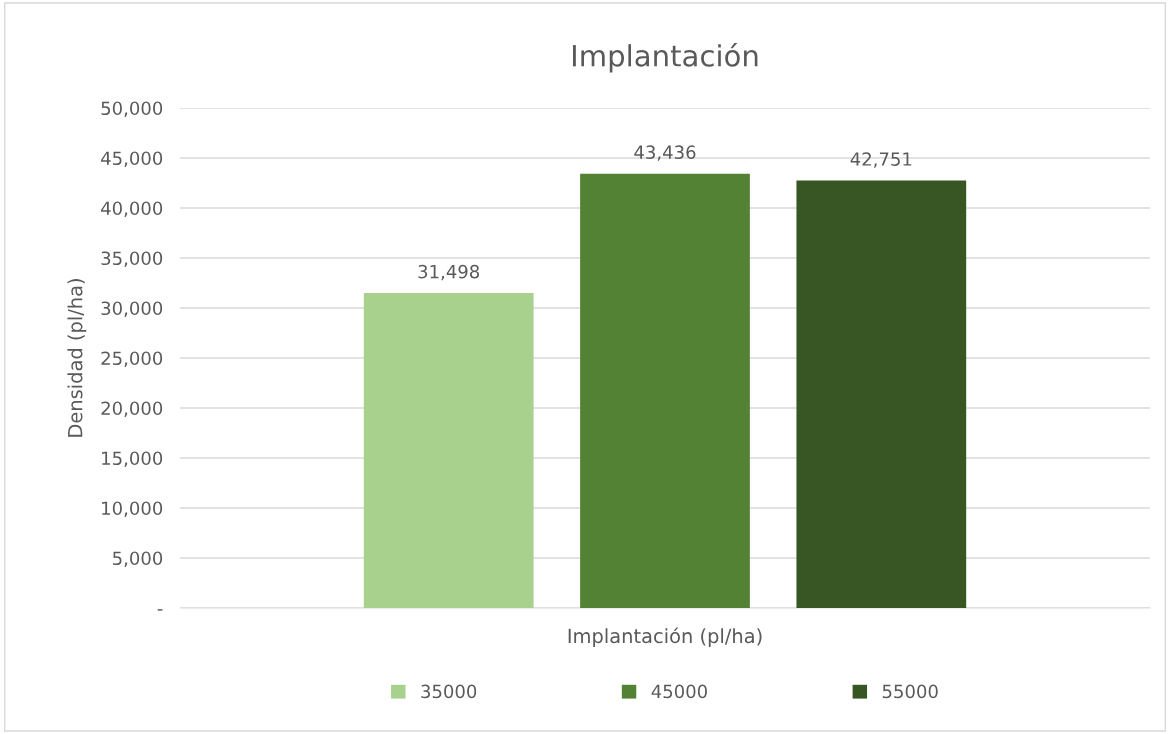 This screenshot has height=734, width=1170. I want to click on legend-label: 55000, so click(910, 691).